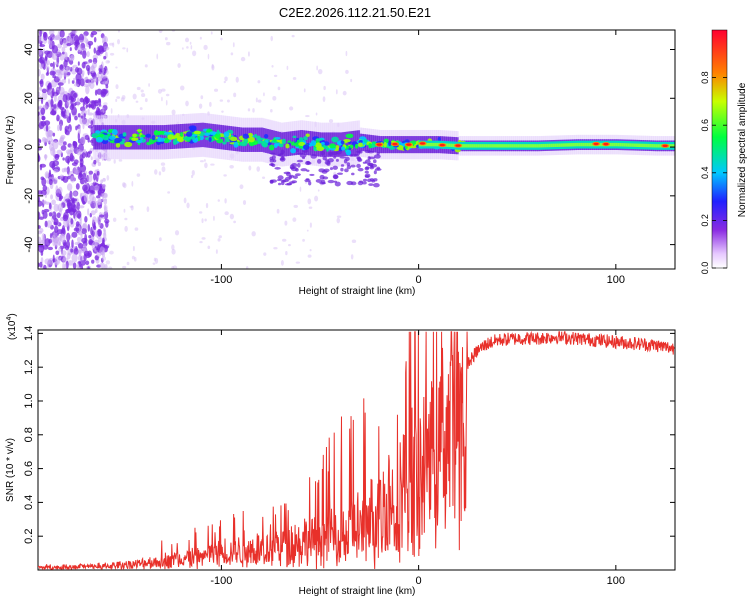 The height and width of the screenshot is (605, 750). What do you see at coordinates (357, 591) in the screenshot?
I see `snr-x-axis-label: Height of straight line (km)` at bounding box center [357, 591].